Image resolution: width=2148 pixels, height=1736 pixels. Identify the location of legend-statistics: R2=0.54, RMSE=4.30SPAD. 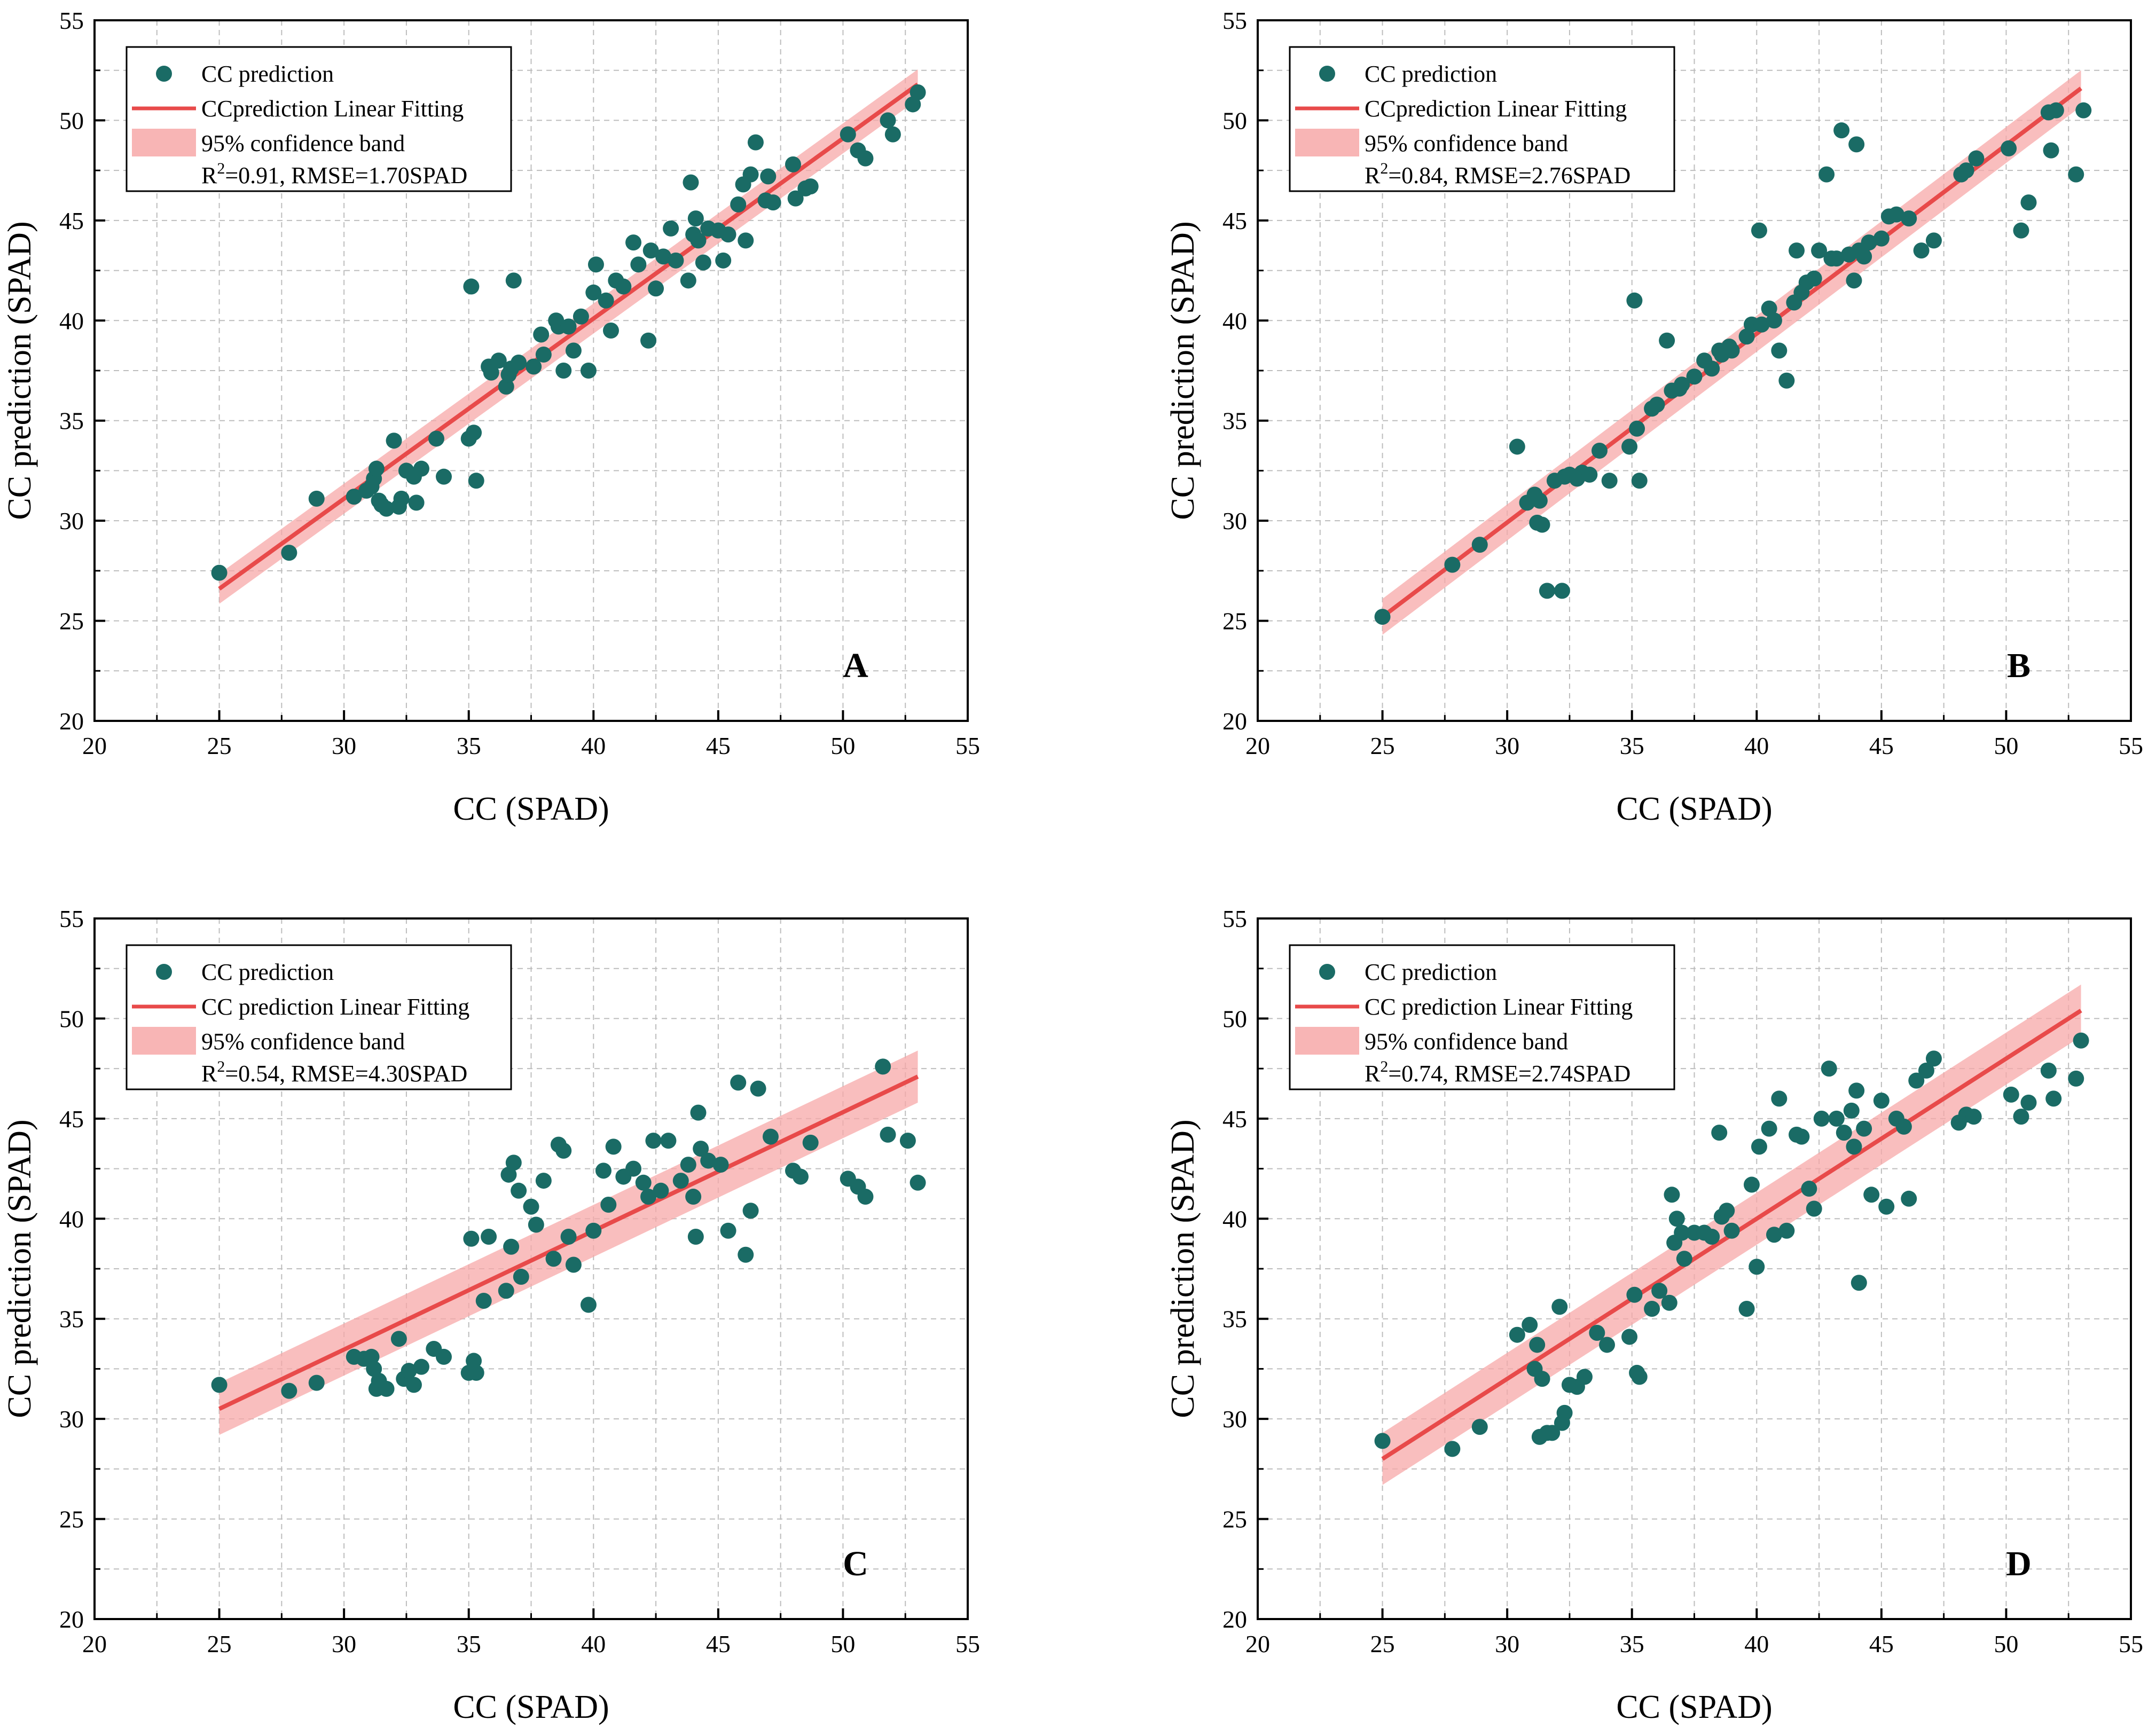
(334, 1072).